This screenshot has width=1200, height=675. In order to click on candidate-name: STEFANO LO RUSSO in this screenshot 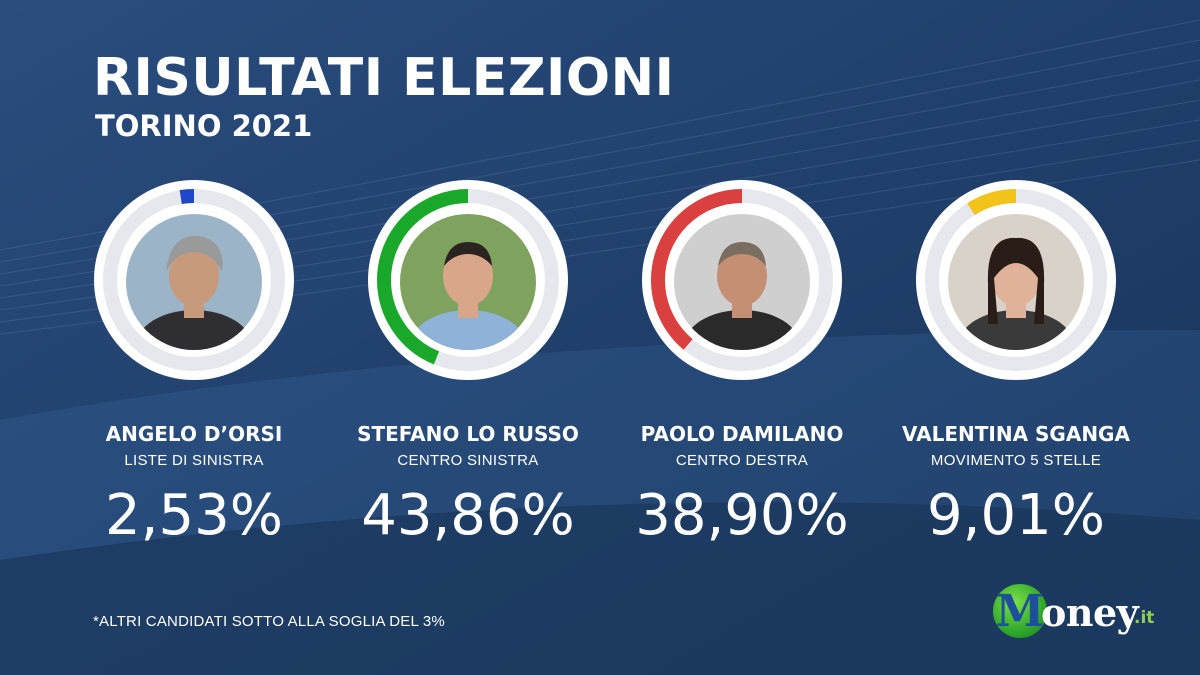, I will do `click(468, 434)`.